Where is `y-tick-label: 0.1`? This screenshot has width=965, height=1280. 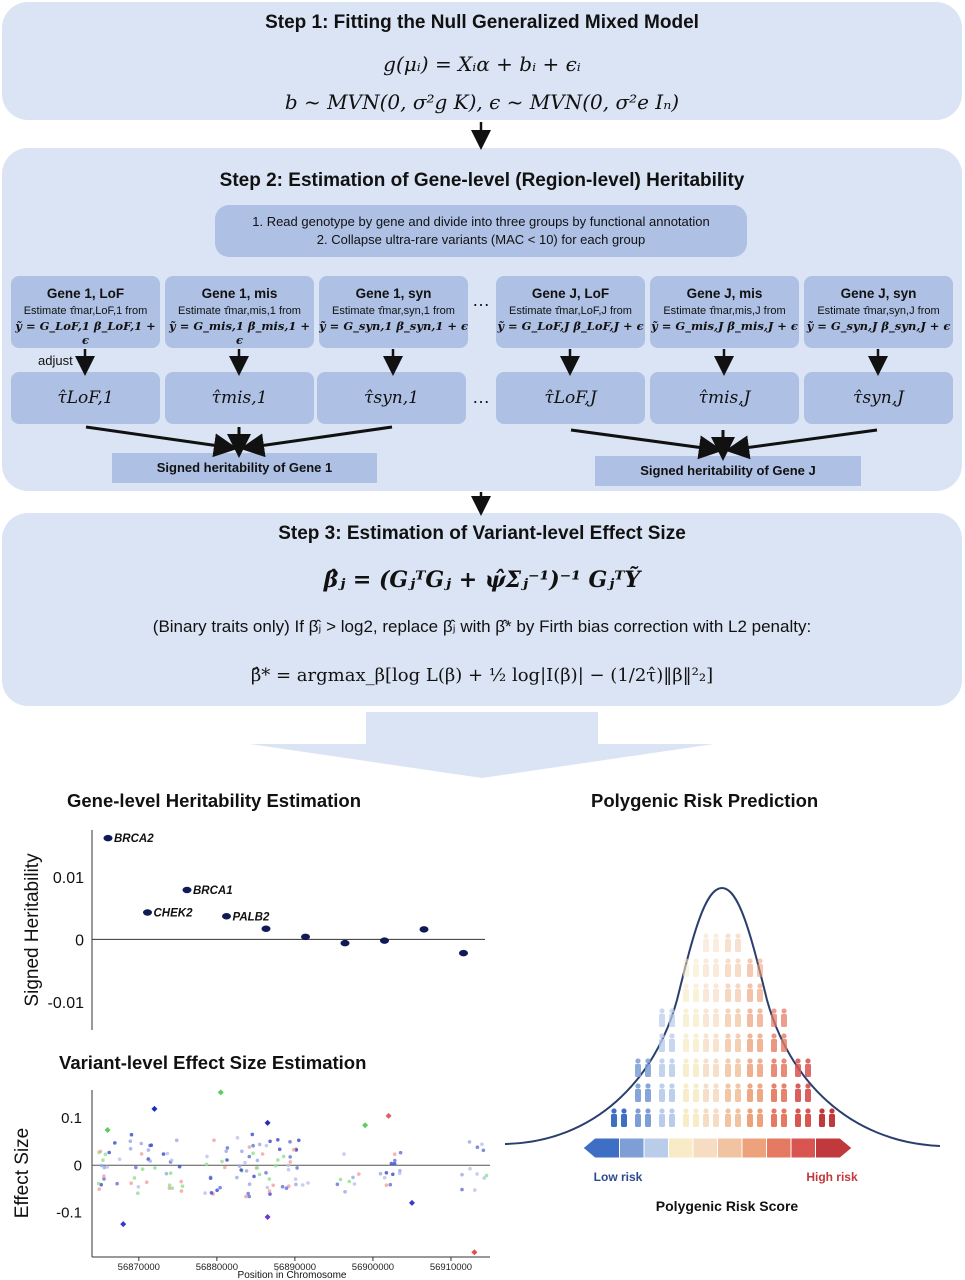
y-tick-label: 0.1 is located at coordinates (71, 1118).